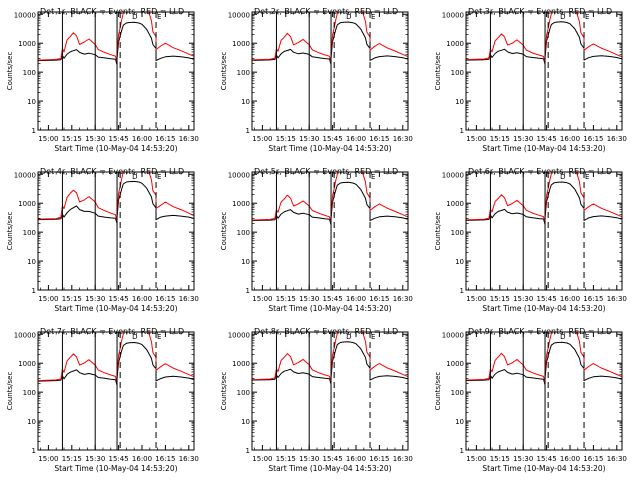 Image resolution: width=640 pixels, height=480 pixels. Describe the element at coordinates (245, 422) in the screenshot. I see `y-tick-label: 10` at that location.